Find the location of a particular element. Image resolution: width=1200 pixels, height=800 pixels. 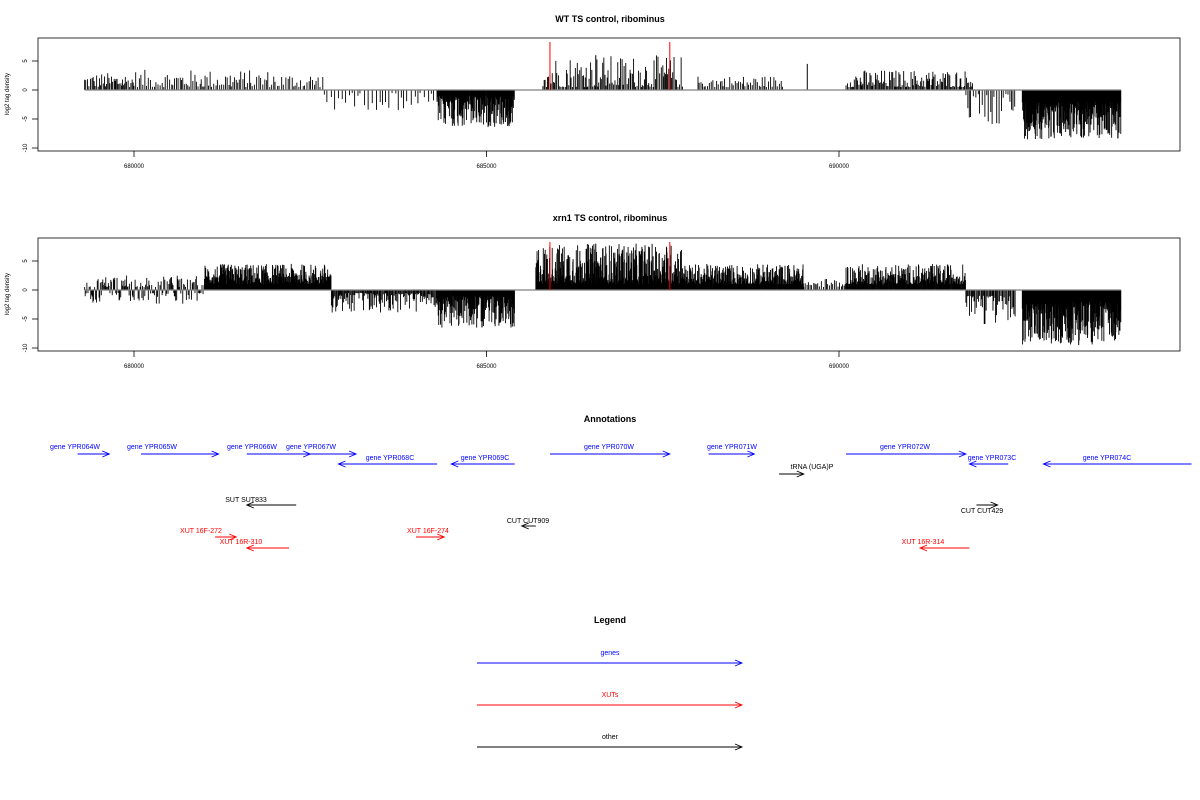

panel-wt-ylabel: log2 tag density is located at coordinates (8, 94).